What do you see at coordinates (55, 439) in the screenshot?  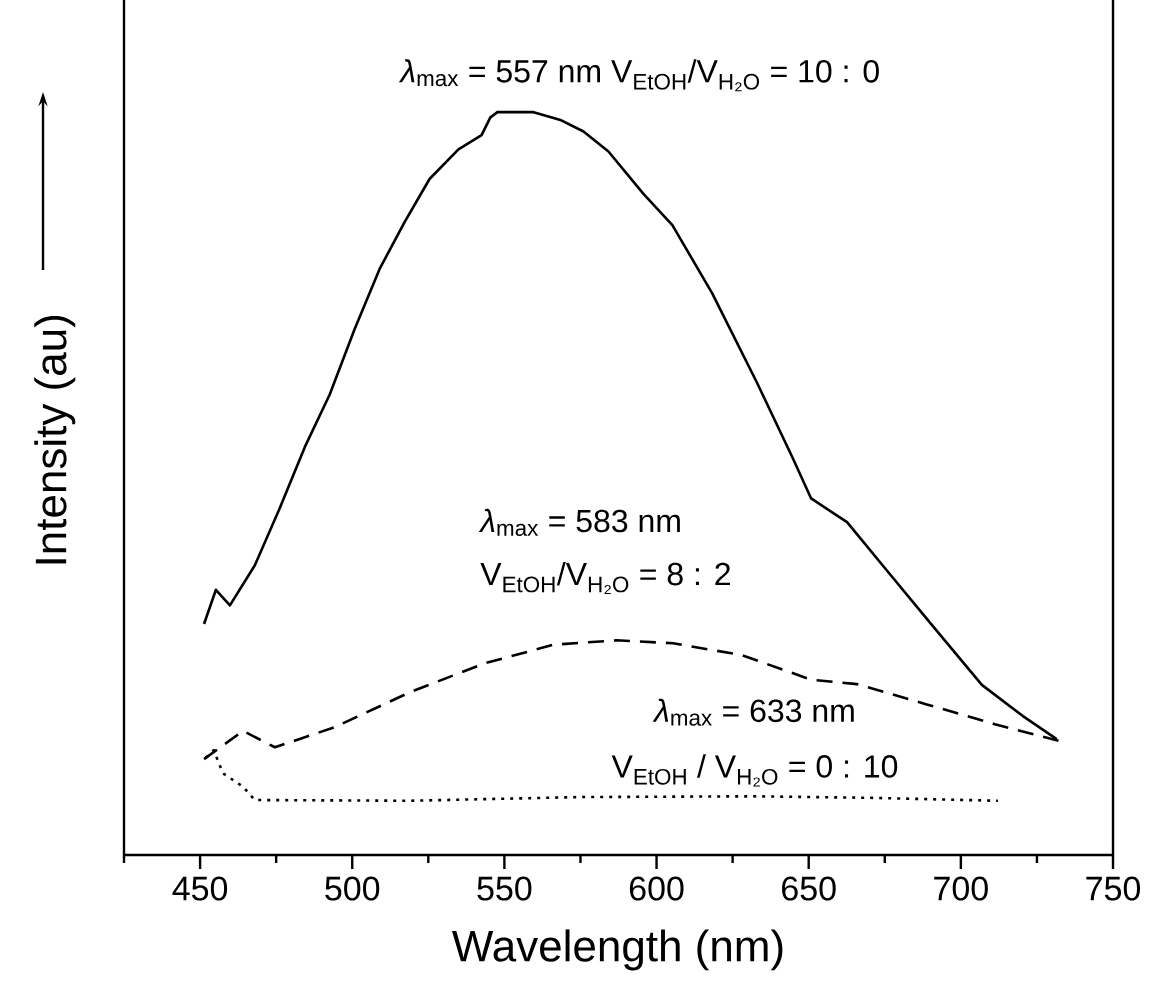 I see `y-axis-title: Intensity (au)` at bounding box center [55, 439].